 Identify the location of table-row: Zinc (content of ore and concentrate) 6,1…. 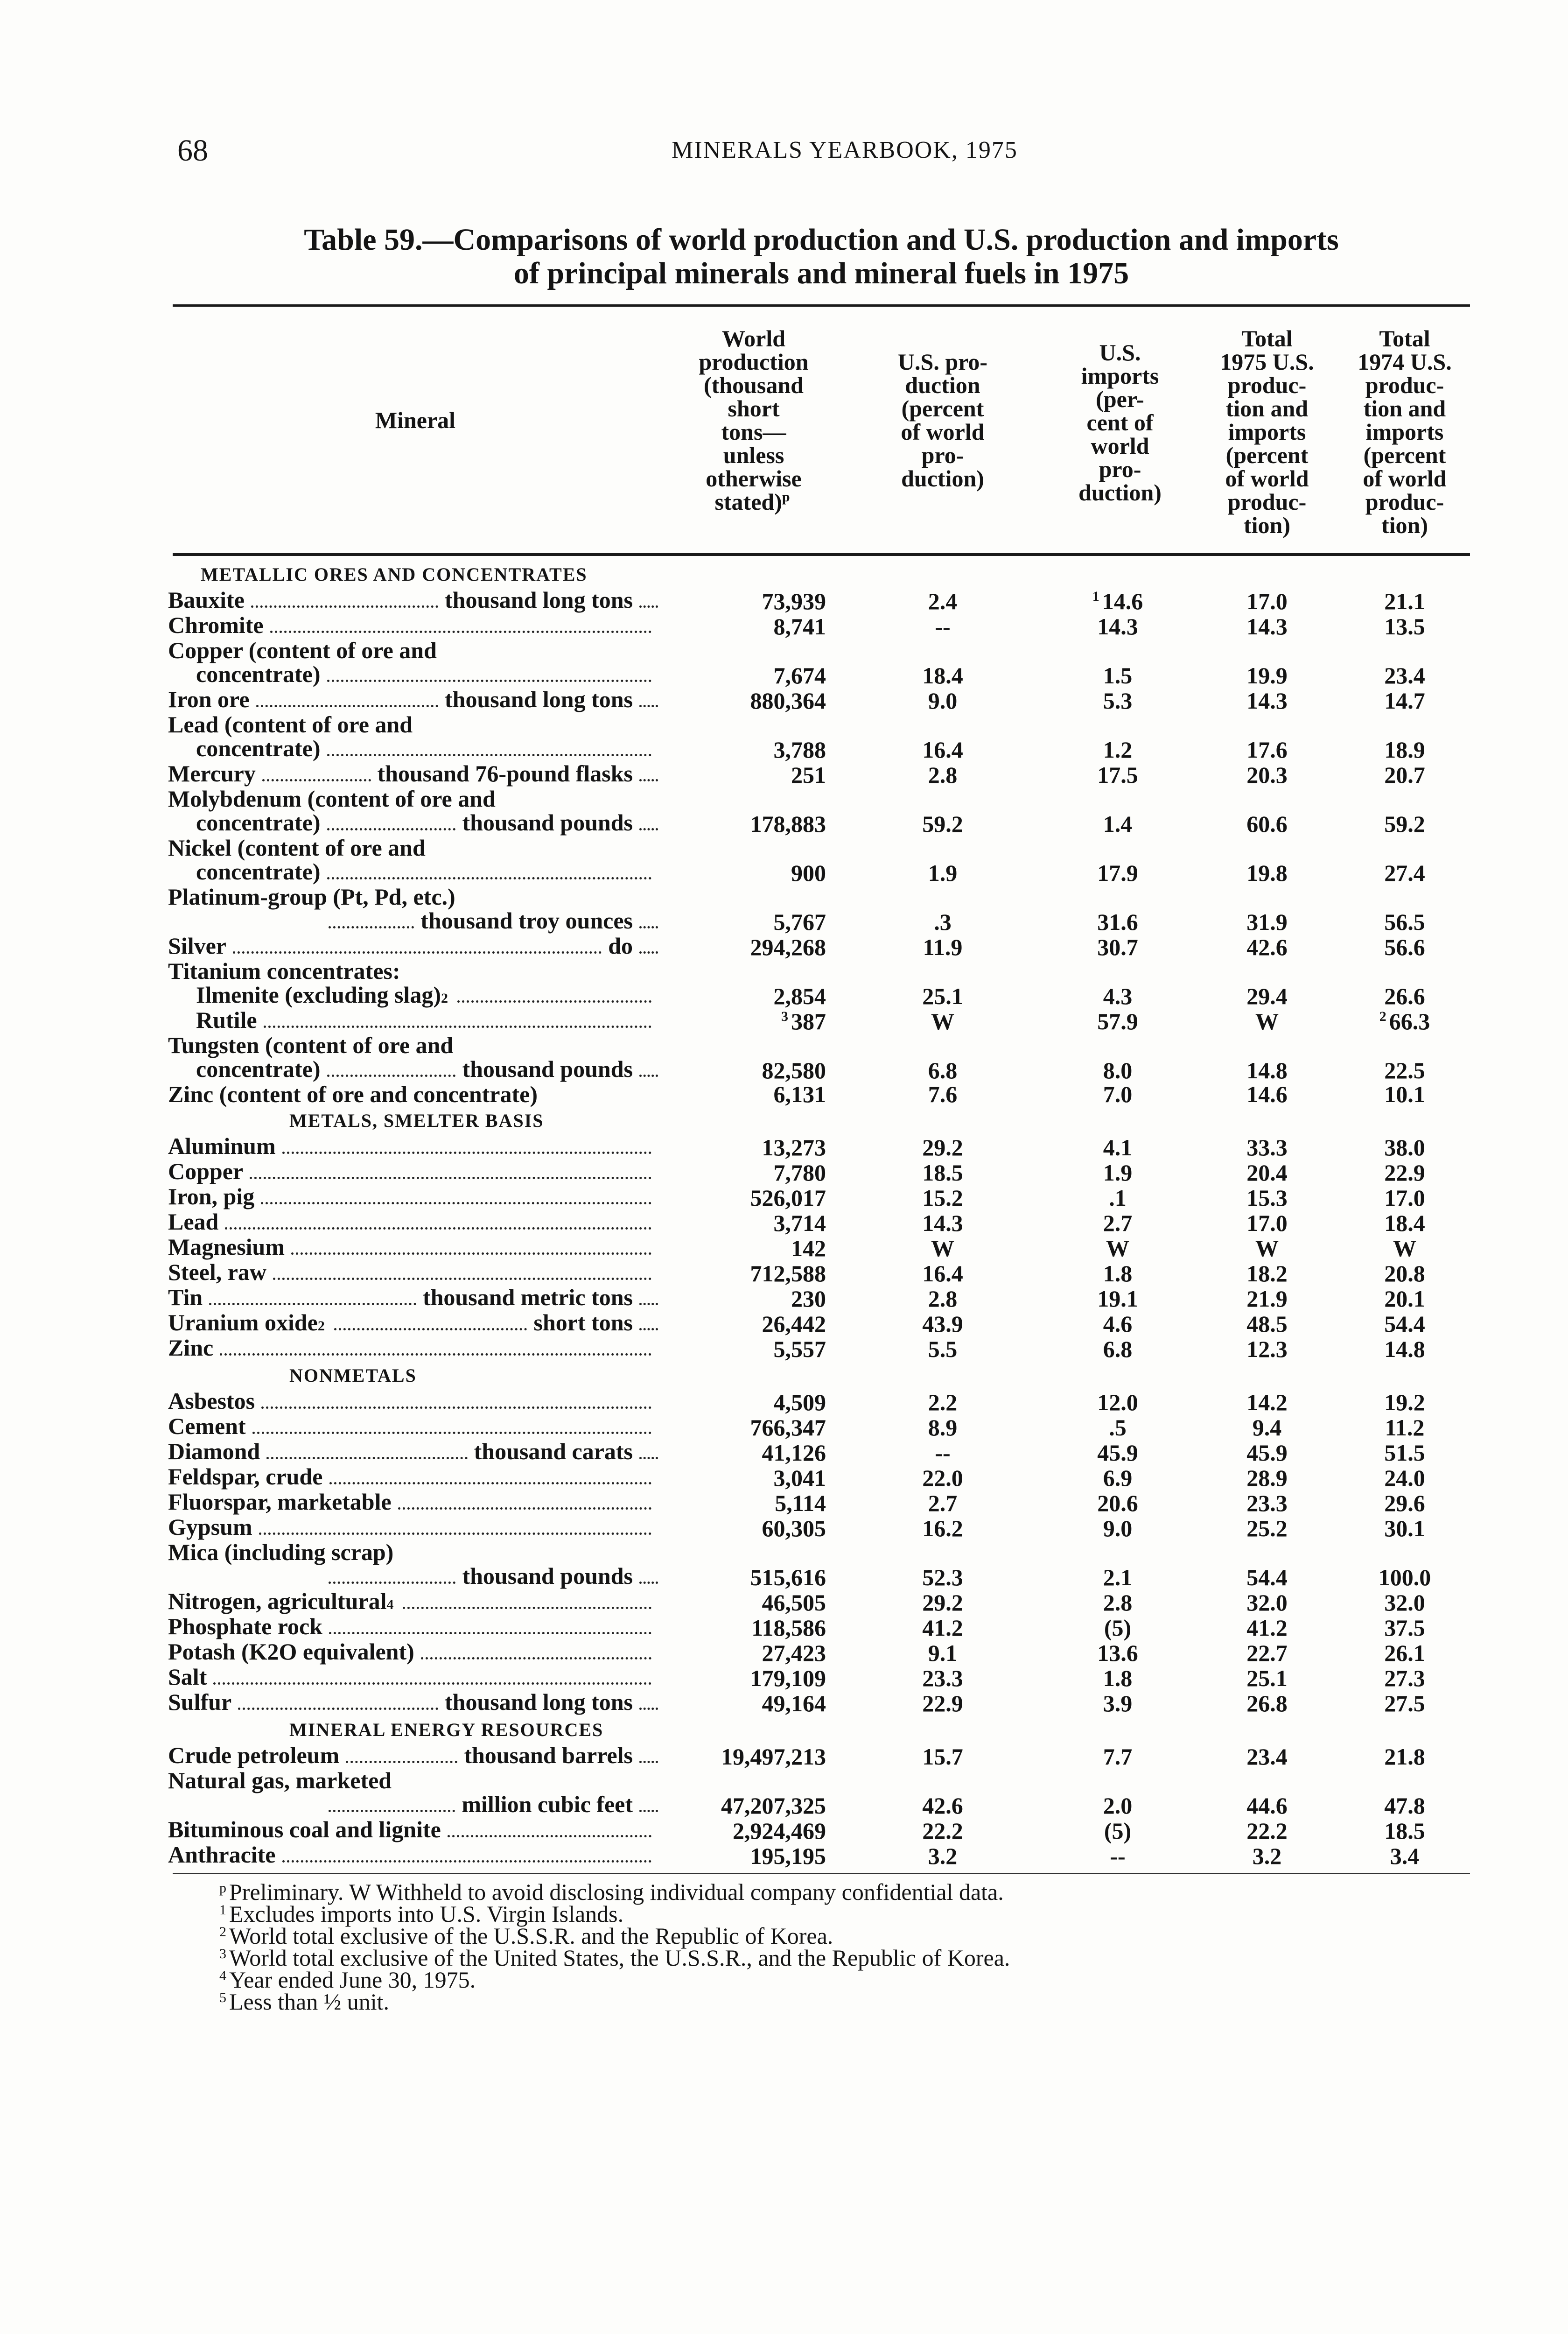
(819, 1094).